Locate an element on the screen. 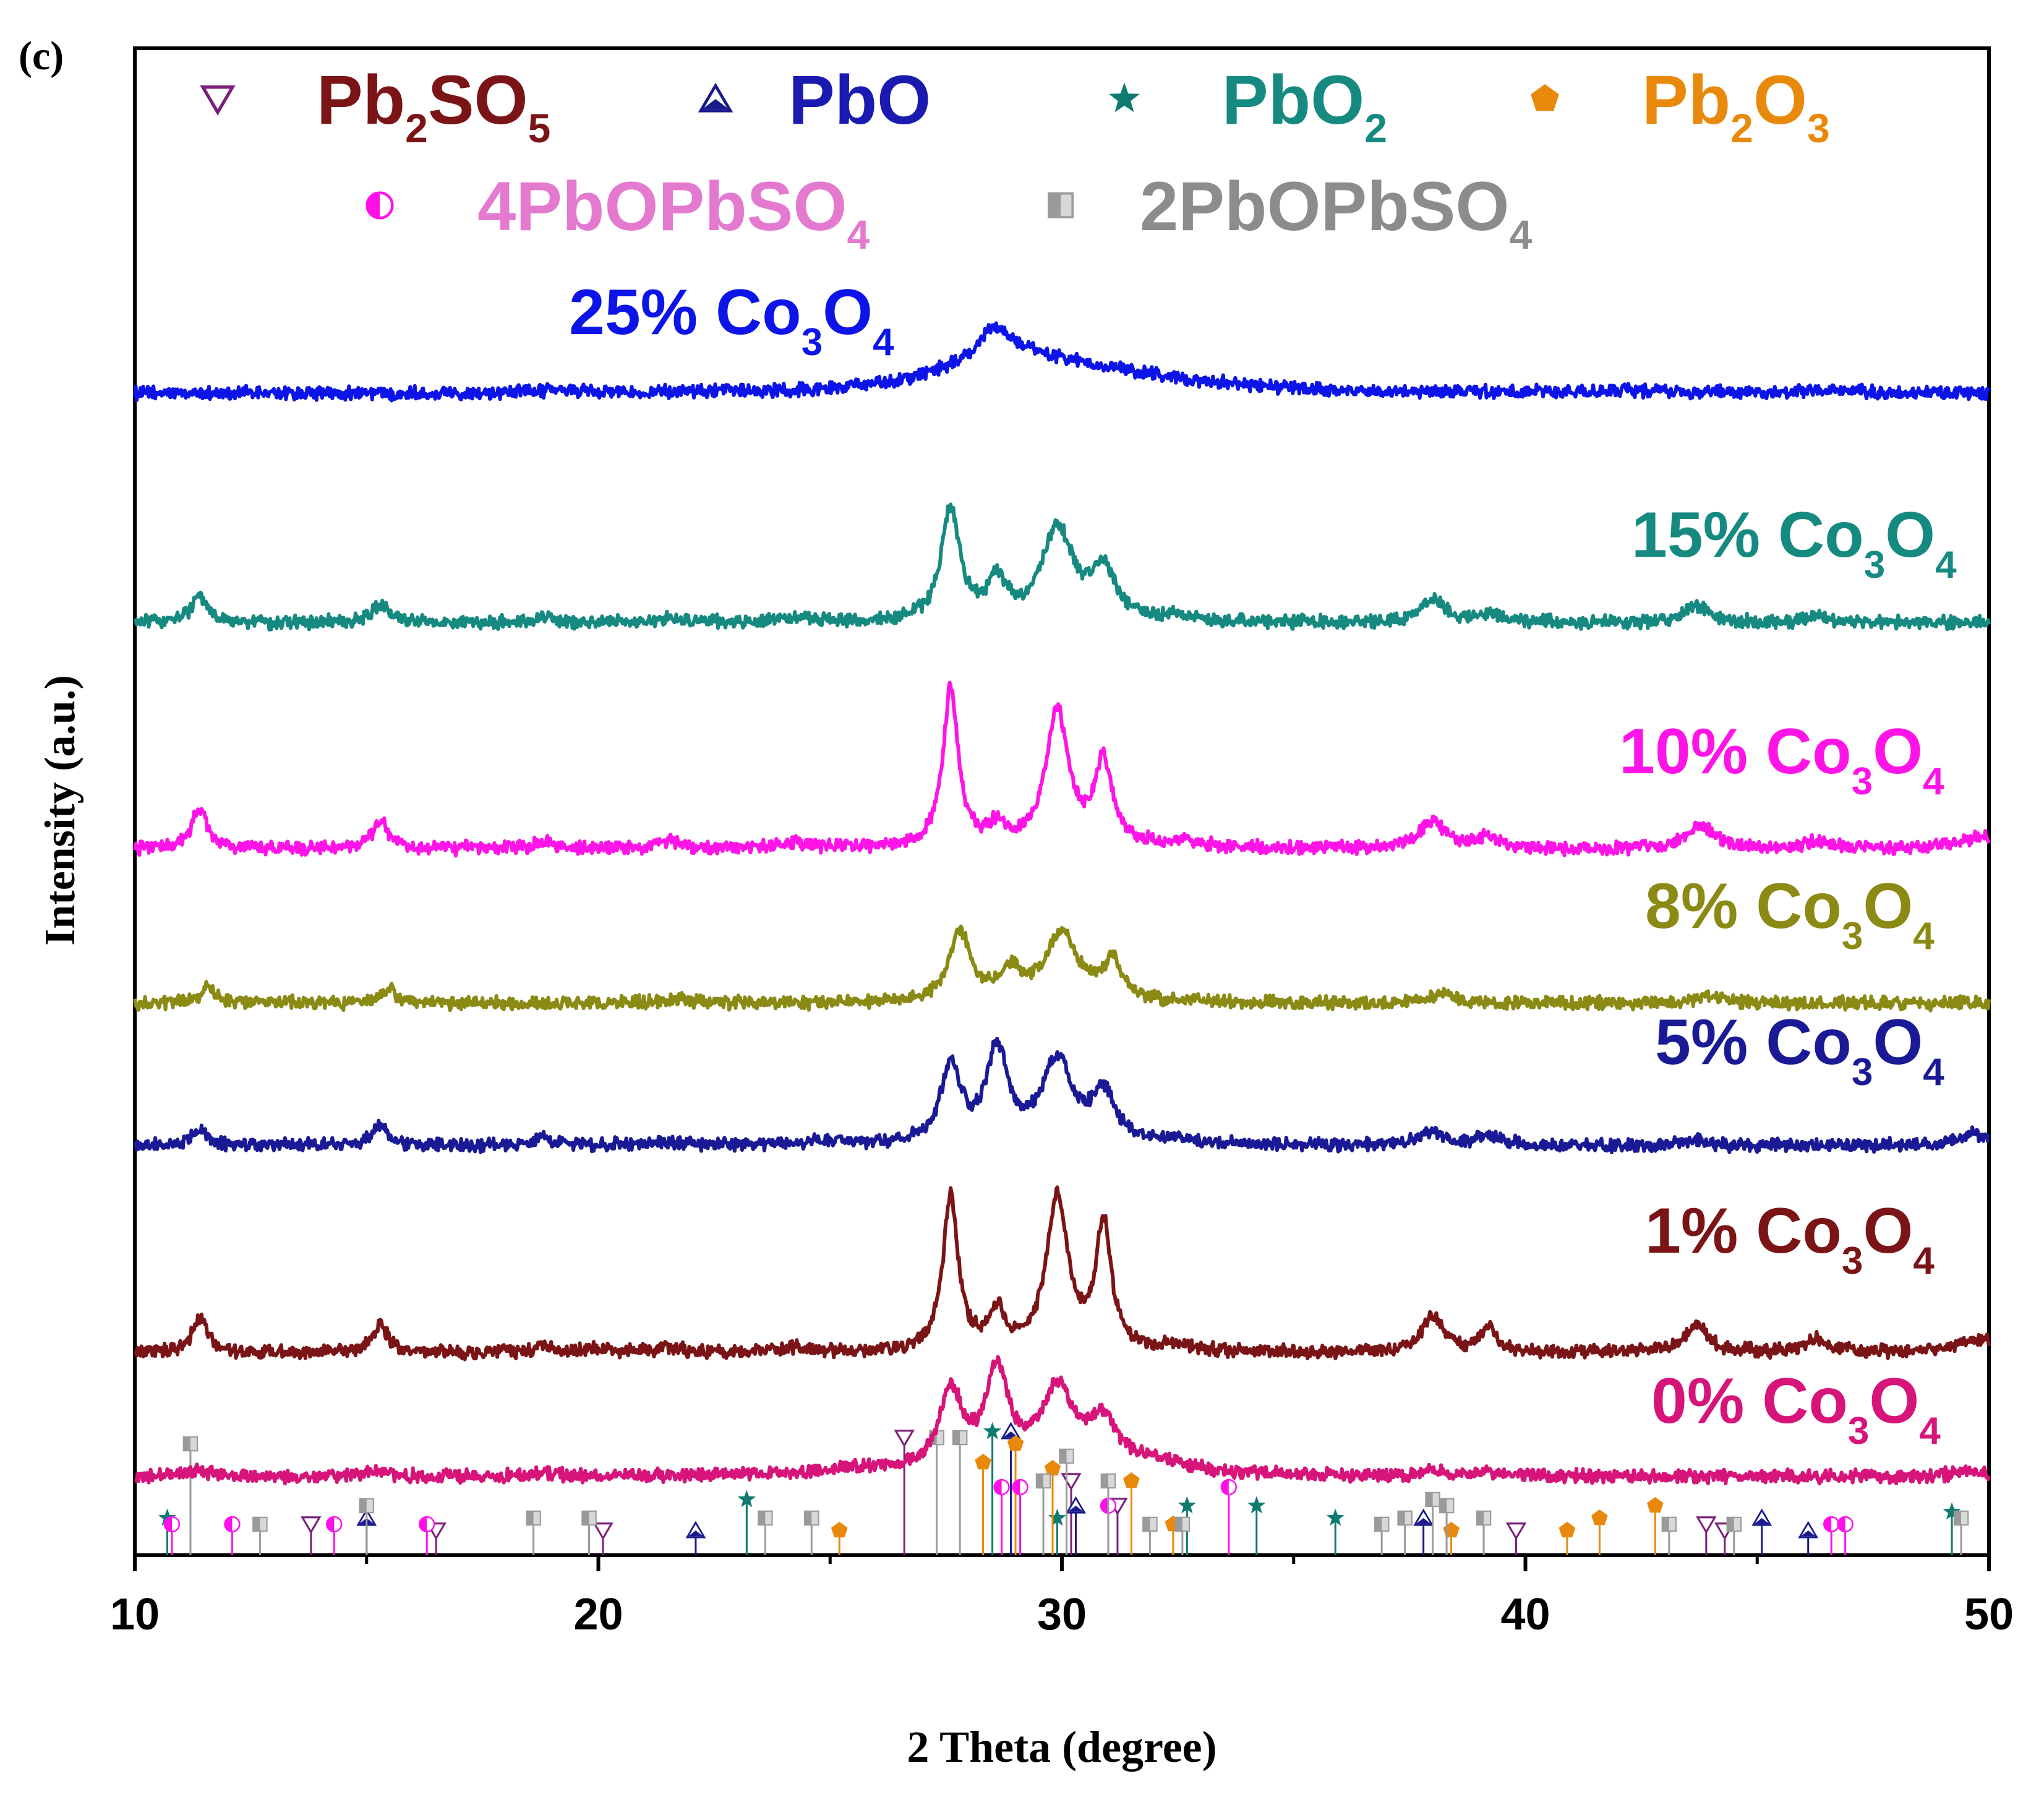 This screenshot has width=2044, height=1802. ref-line-pbo is located at coordinates (1423, 1531).